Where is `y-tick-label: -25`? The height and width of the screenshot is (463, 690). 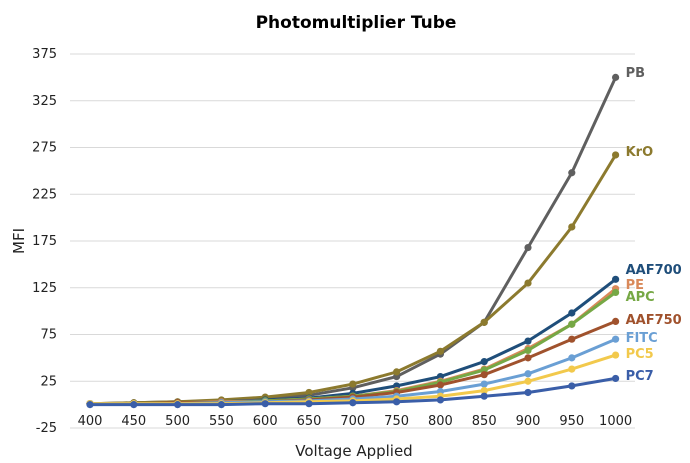
y-tick-label: -25 is located at coordinates (46, 428).